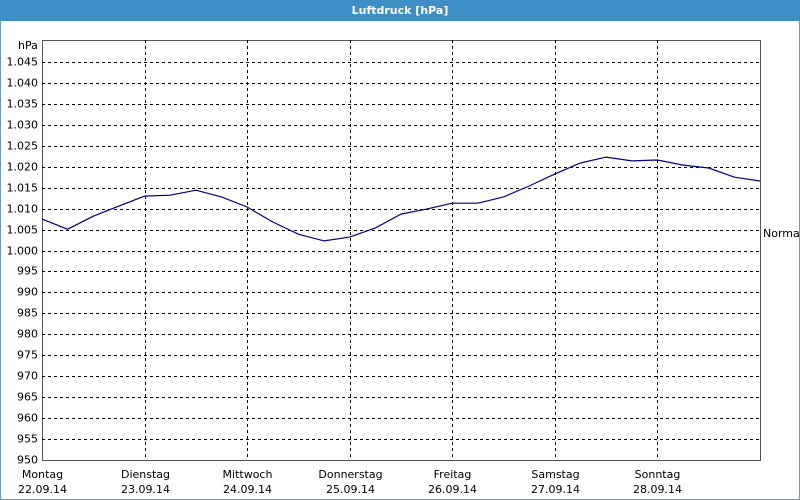 This screenshot has height=500, width=800. Describe the element at coordinates (27, 334) in the screenshot. I see `y-tick-label: 980` at that location.